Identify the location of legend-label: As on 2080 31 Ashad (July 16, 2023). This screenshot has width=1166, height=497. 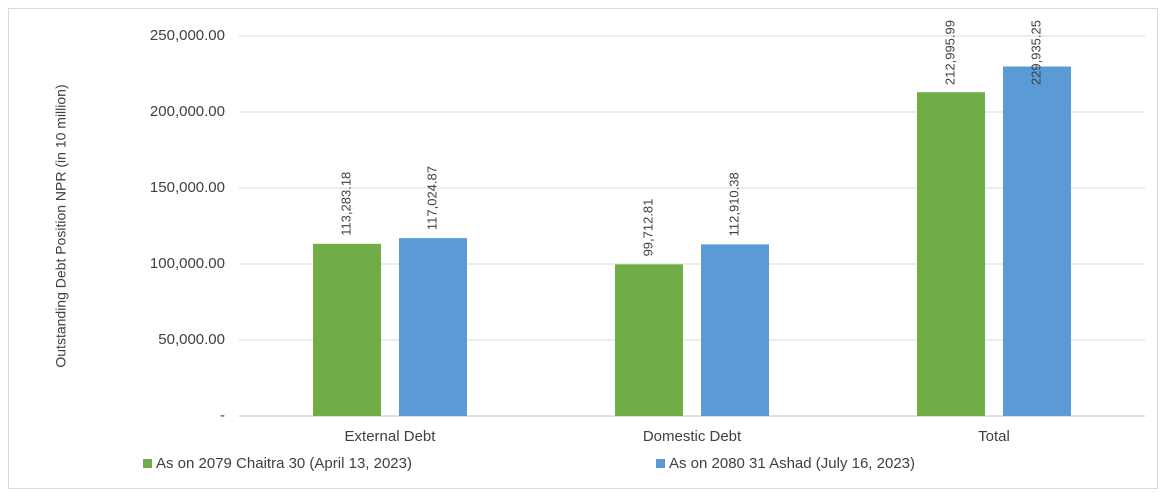
(792, 463).